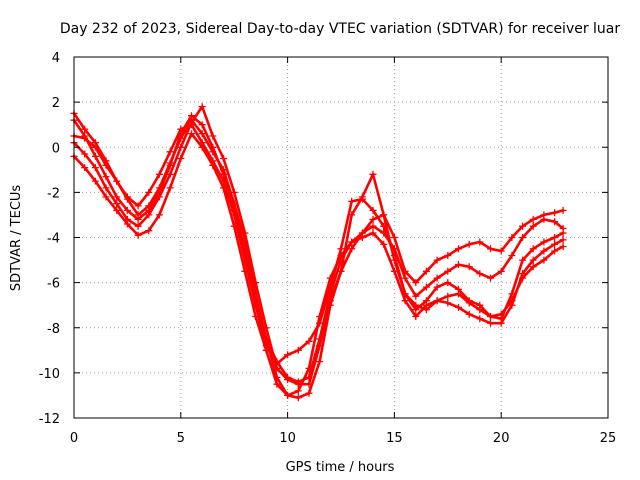 The height and width of the screenshot is (480, 640). What do you see at coordinates (394, 438) in the screenshot?
I see `x-tick-label: 15` at bounding box center [394, 438].